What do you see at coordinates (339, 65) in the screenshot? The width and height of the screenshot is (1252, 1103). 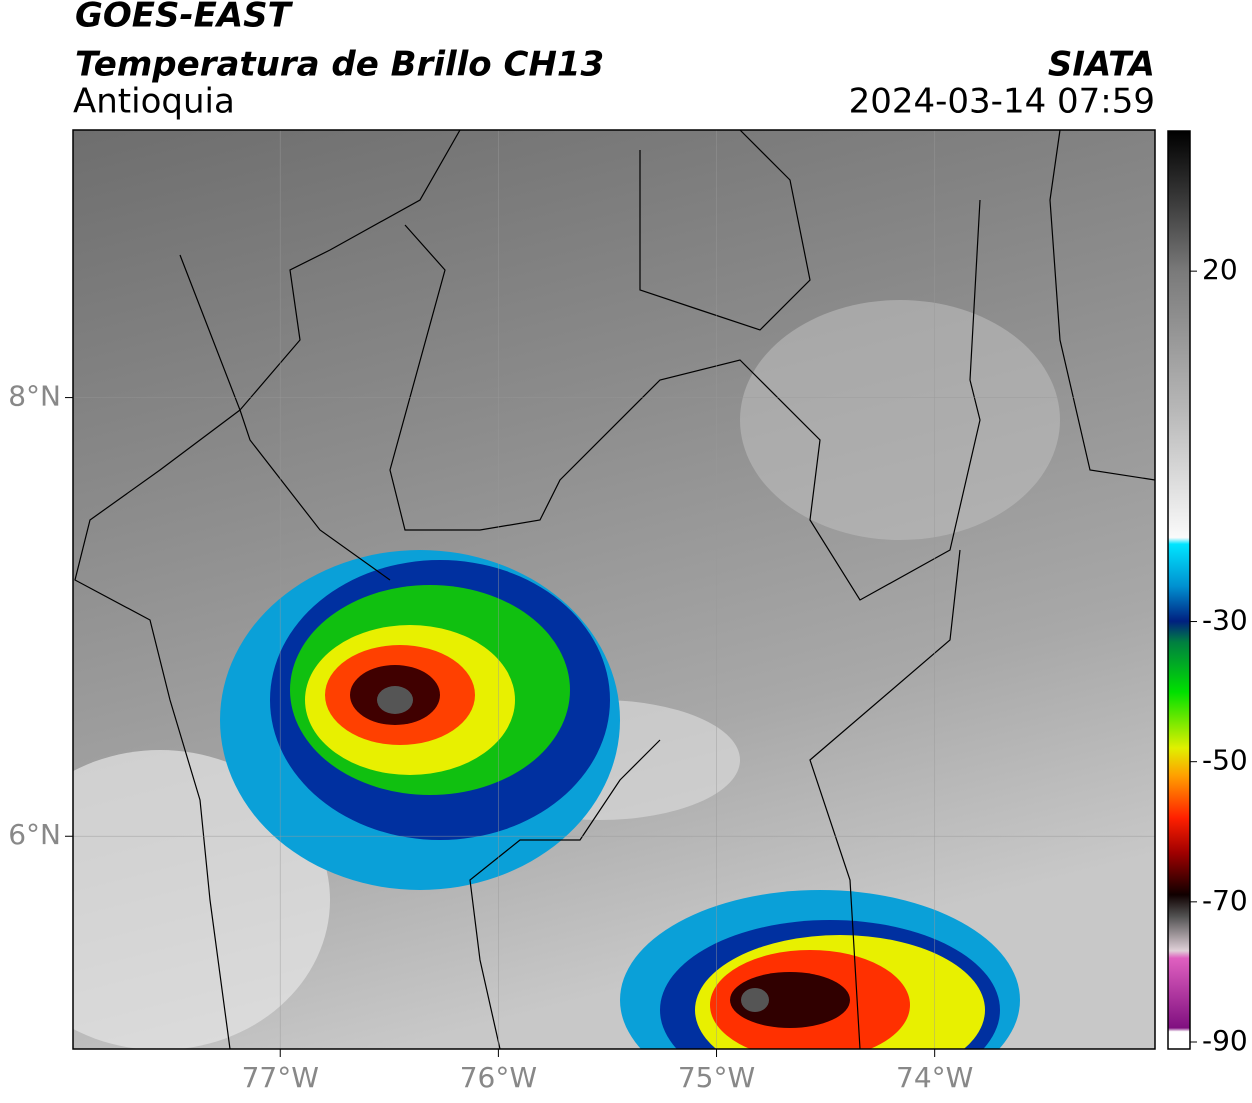 I see `subtitle: Temperatura de Brillo CH13` at bounding box center [339, 65].